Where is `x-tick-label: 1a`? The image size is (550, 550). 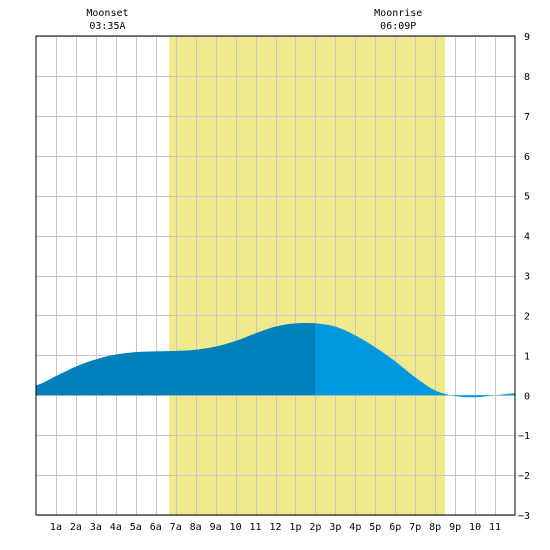
x-tick-label: 1a is located at coordinates (56, 527).